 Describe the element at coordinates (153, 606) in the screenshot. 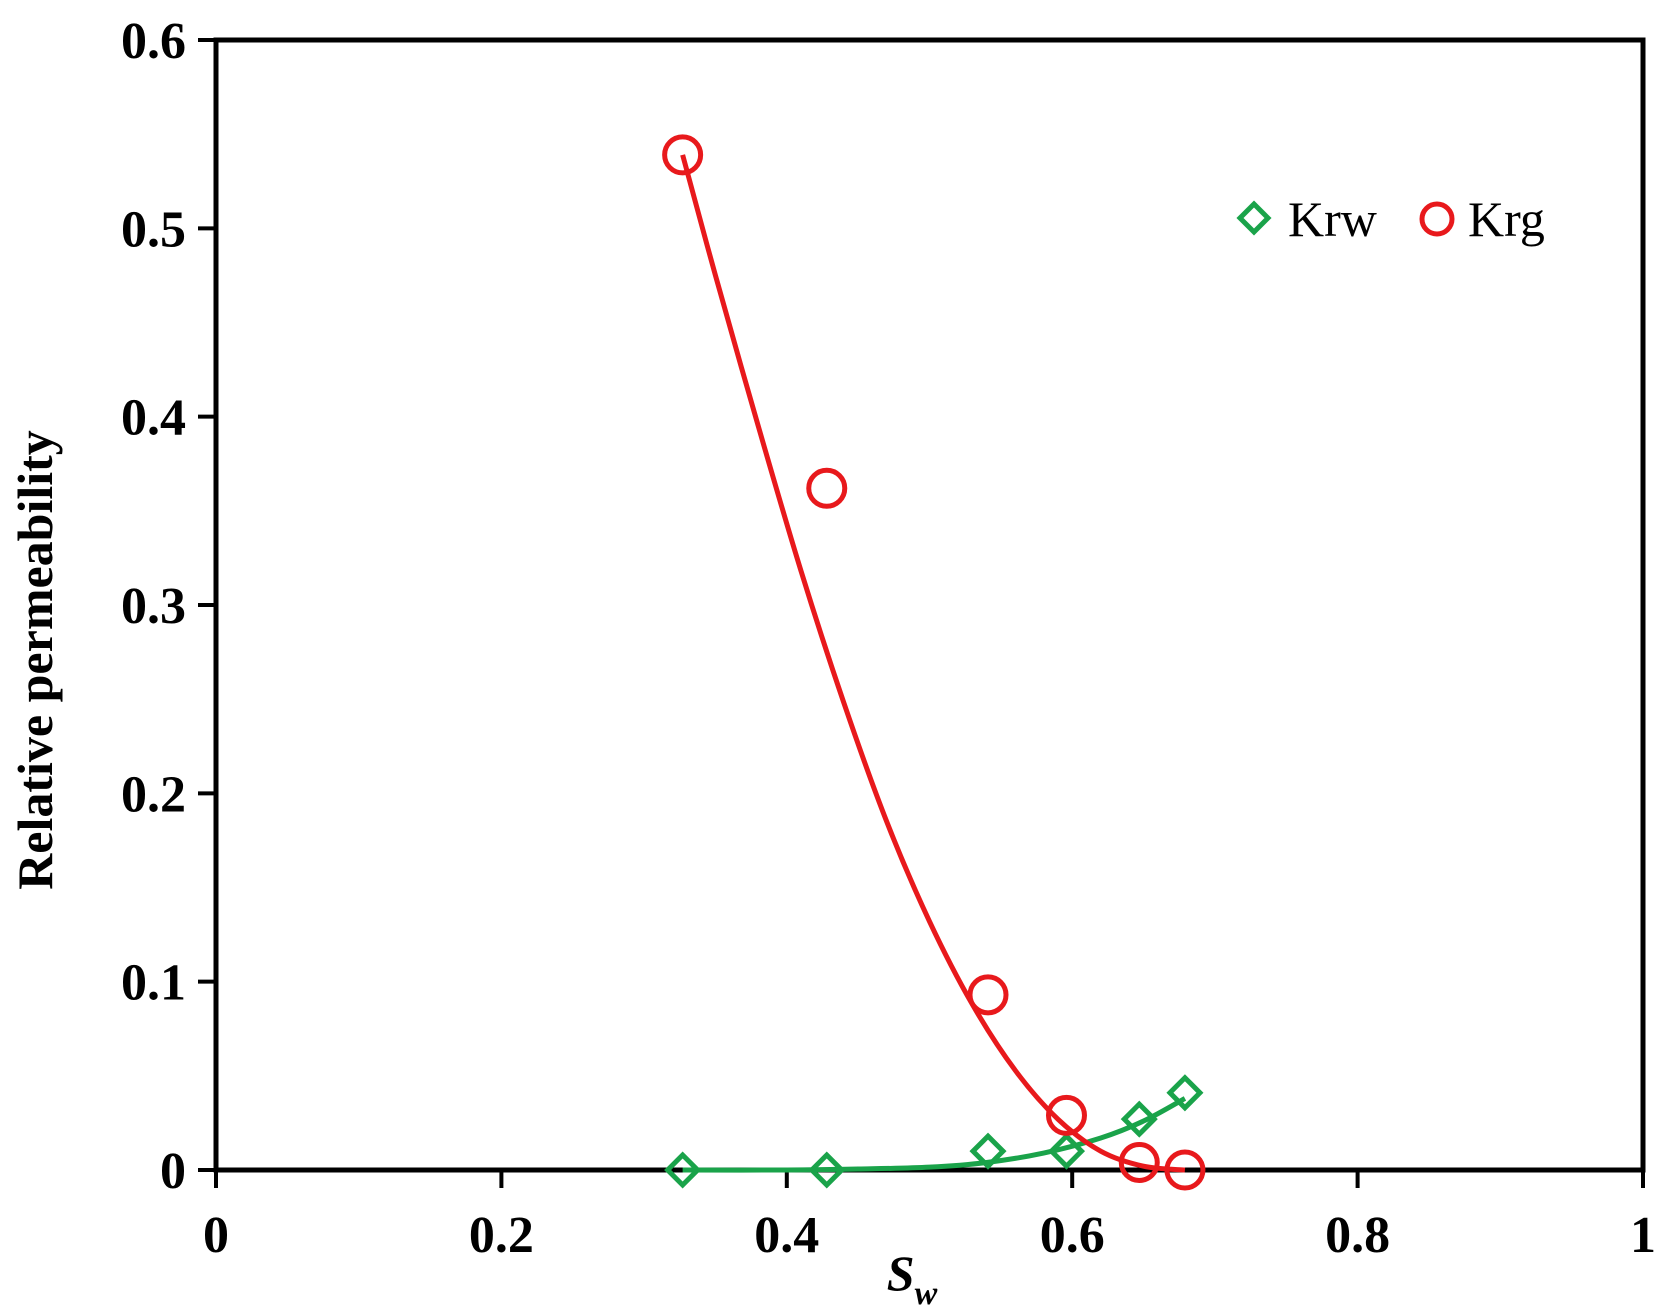

I see `y-tick-label: 0.3` at that location.